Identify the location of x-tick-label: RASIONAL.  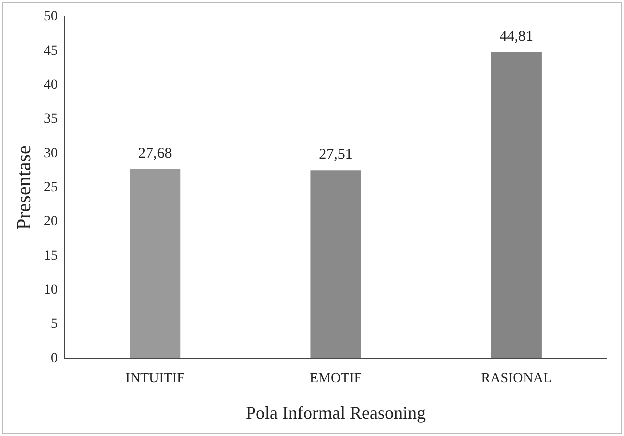
(516, 379).